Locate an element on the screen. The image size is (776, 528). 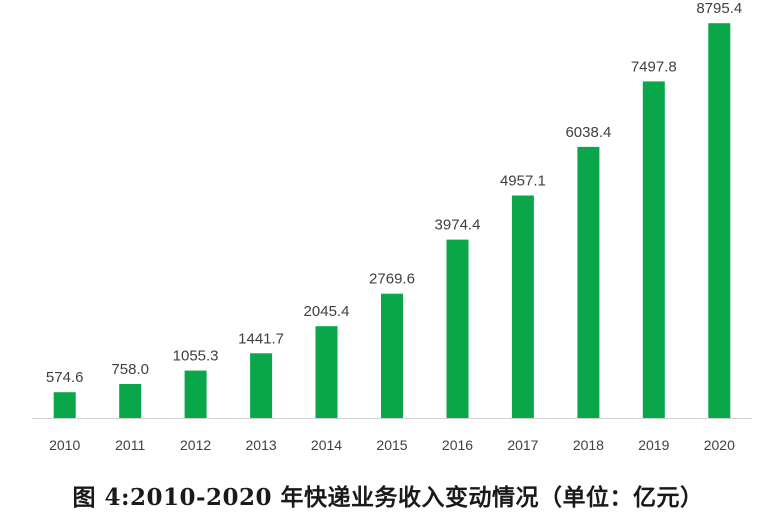
x-tick-label-2017: 2017 is located at coordinates (522, 445).